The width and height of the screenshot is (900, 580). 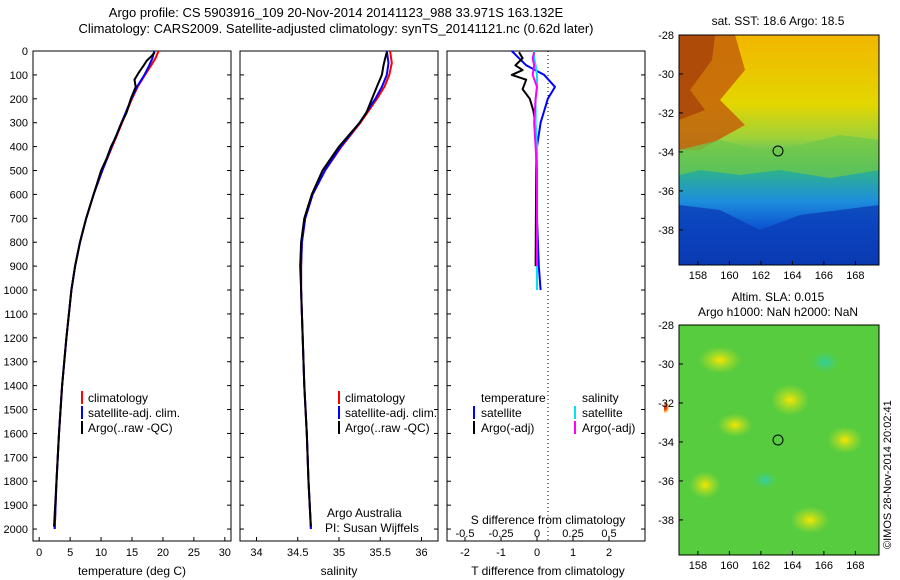 I want to click on series-line-climatology, so click(x=106, y=290).